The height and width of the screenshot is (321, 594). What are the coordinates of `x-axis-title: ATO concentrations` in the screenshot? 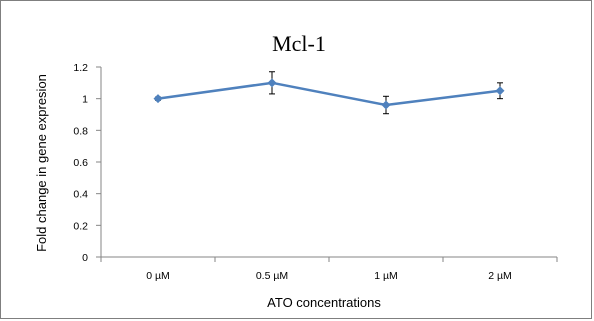 It's located at (324, 302).